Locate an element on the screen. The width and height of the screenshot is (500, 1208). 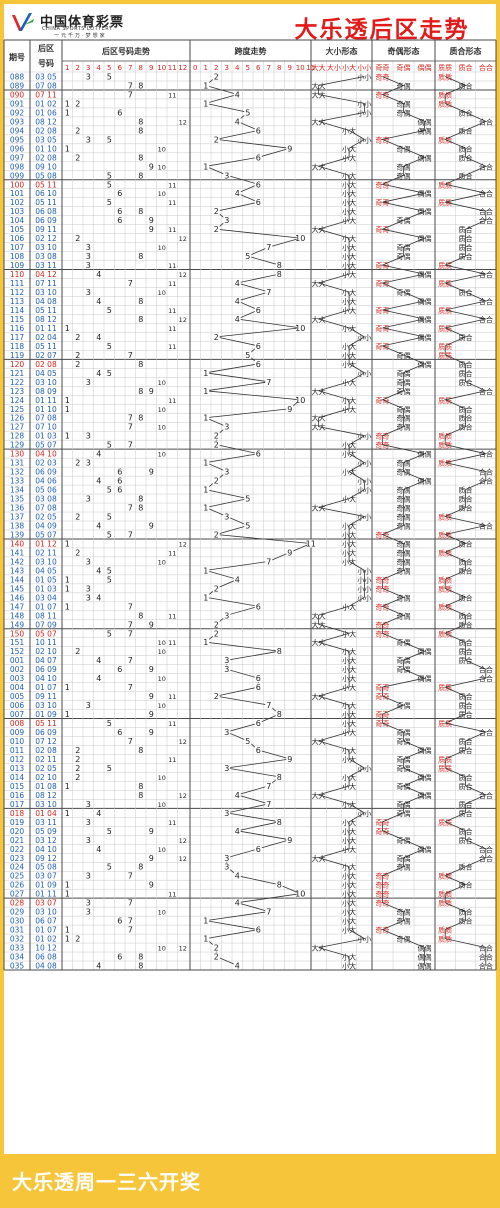
back-numbers: 04 10 is located at coordinates (46, 849).